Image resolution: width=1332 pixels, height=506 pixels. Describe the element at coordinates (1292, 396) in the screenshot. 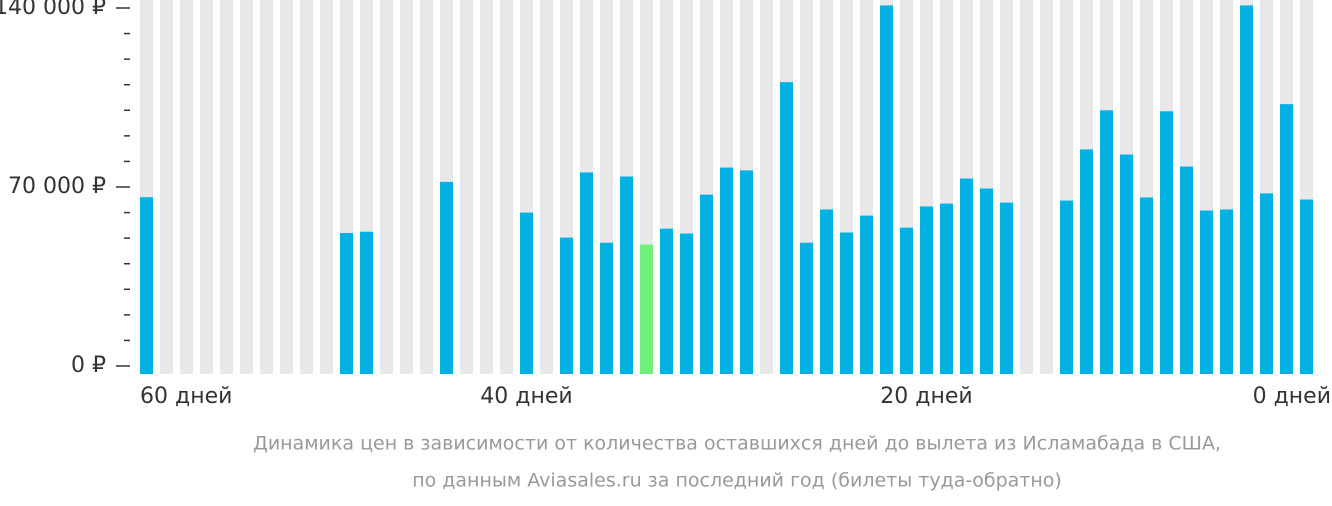

I see `x-tick-label: 0 дней` at that location.